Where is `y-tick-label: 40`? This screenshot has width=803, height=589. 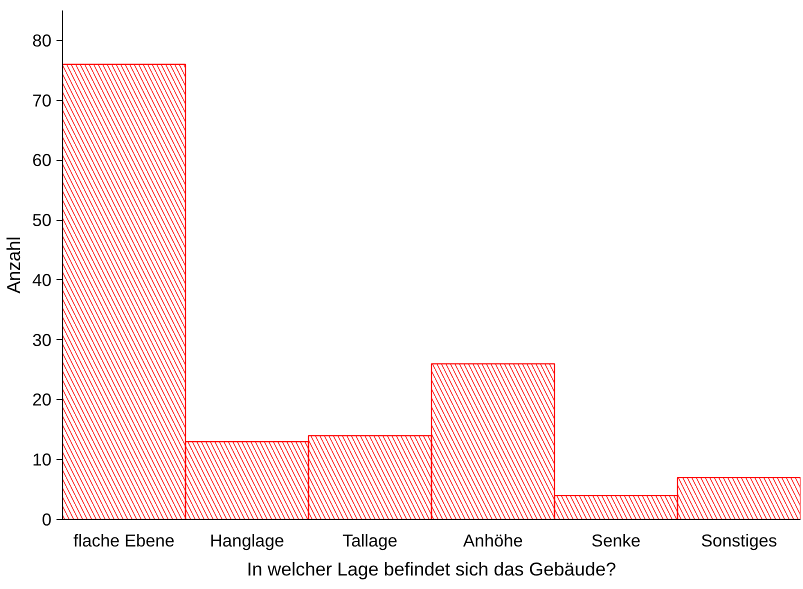
y-tick-label: 40 is located at coordinates (42, 280).